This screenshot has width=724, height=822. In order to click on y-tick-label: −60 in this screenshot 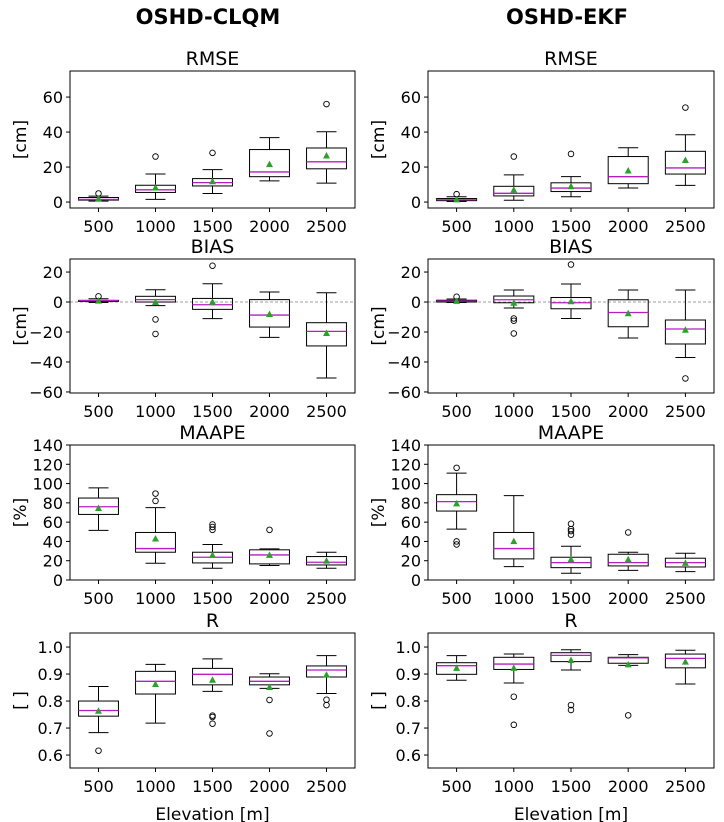, I will do `click(46, 392)`.